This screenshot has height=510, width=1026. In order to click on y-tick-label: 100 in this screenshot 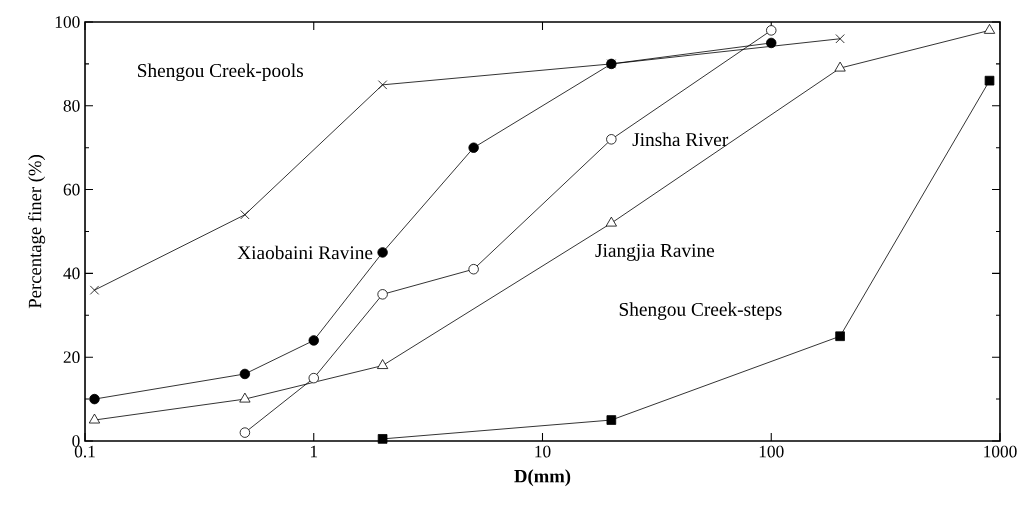, I will do `click(67, 22)`.